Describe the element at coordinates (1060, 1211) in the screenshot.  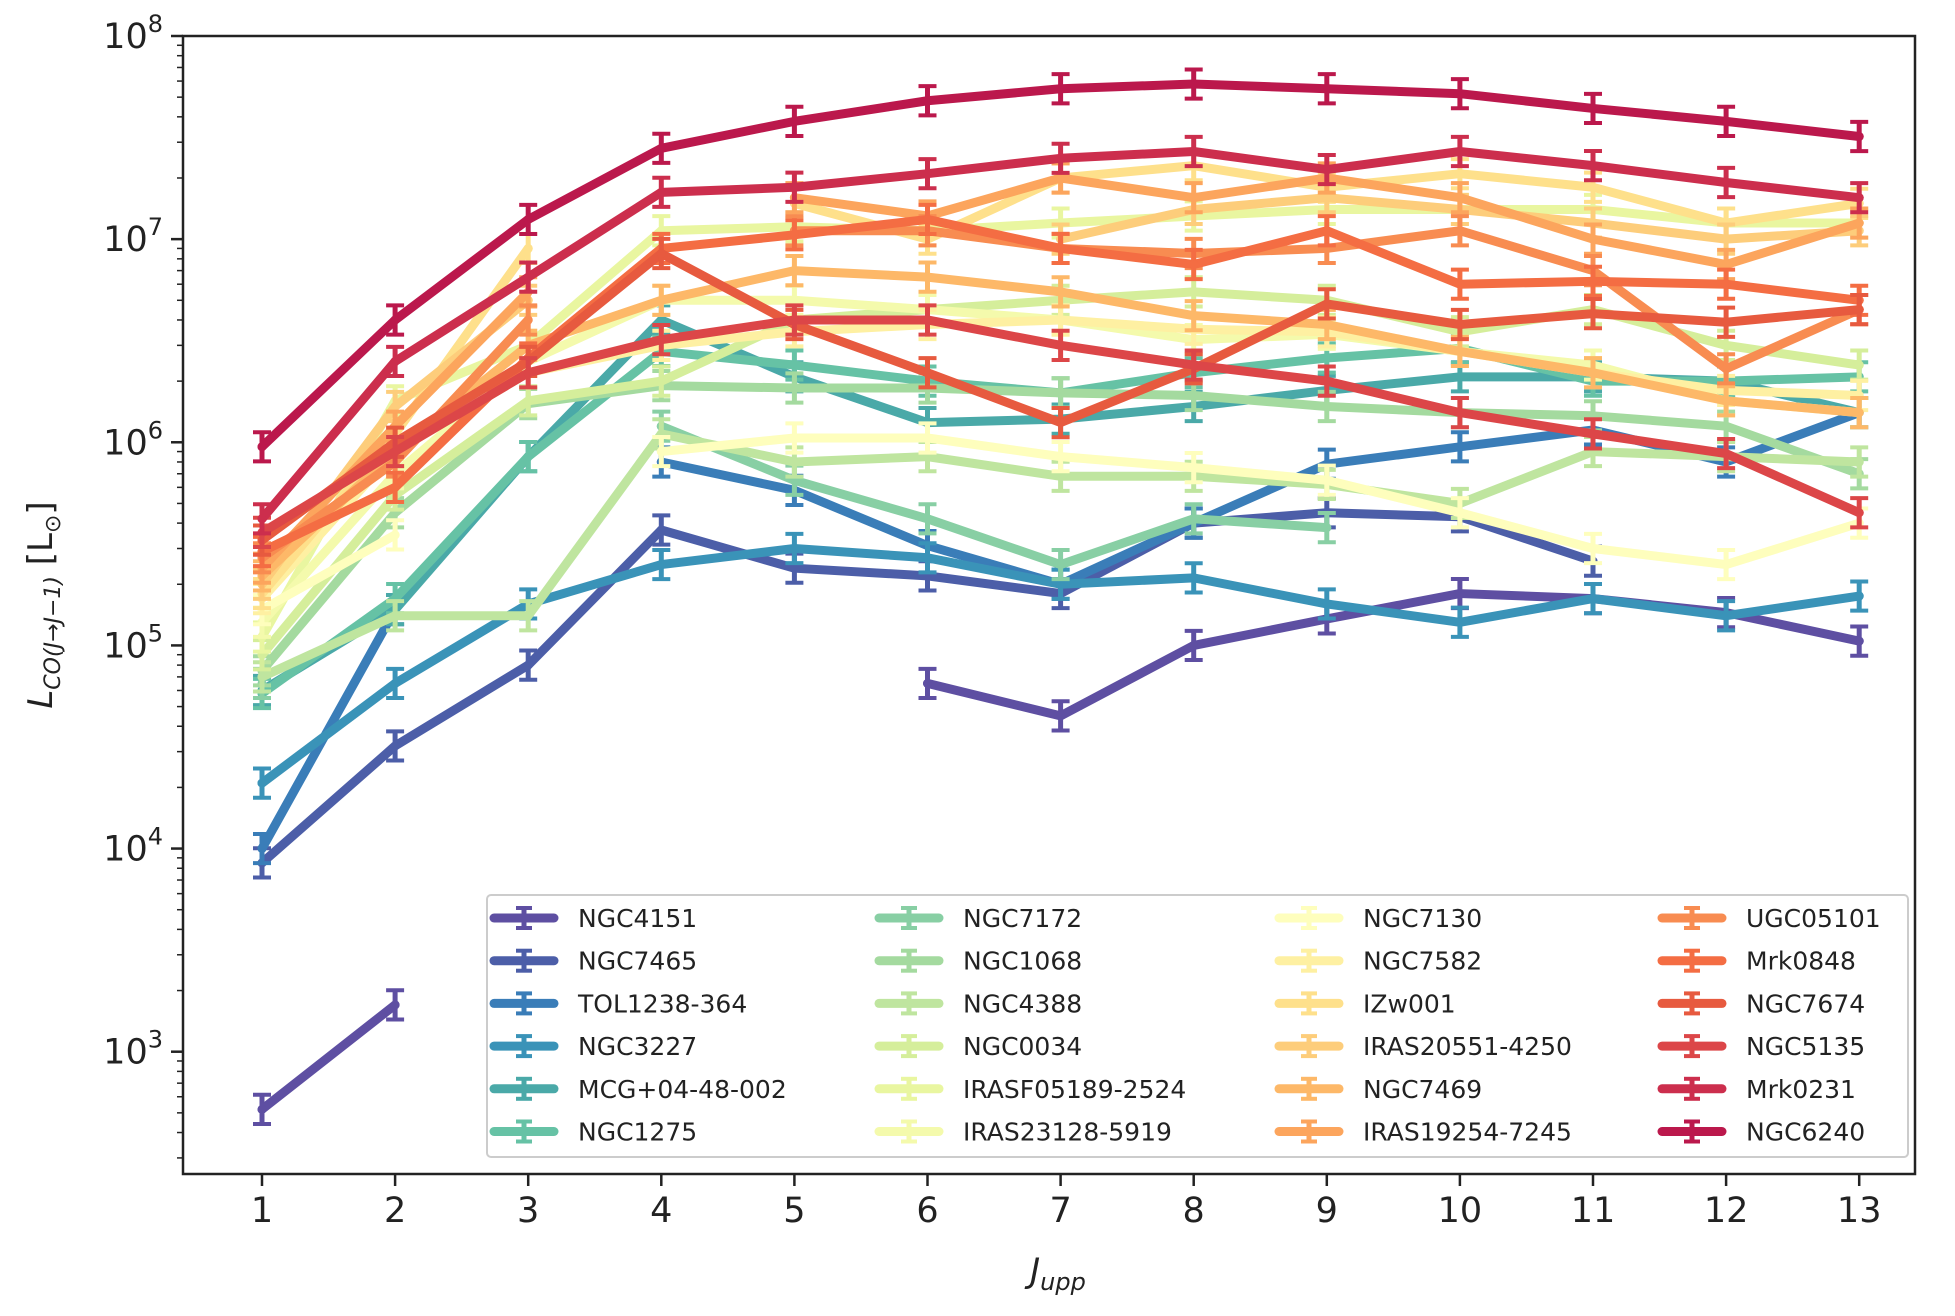
I see `x-tick-label: 7` at that location.